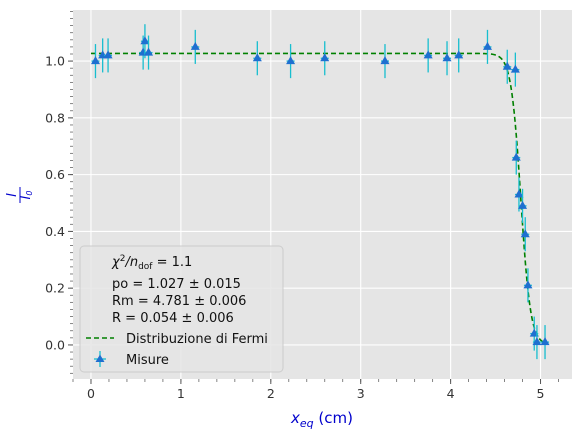 Image resolution: width=580 pixels, height=441 pixels. What do you see at coordinates (361, 393) in the screenshot?
I see `x-tick-label: 3` at bounding box center [361, 393].